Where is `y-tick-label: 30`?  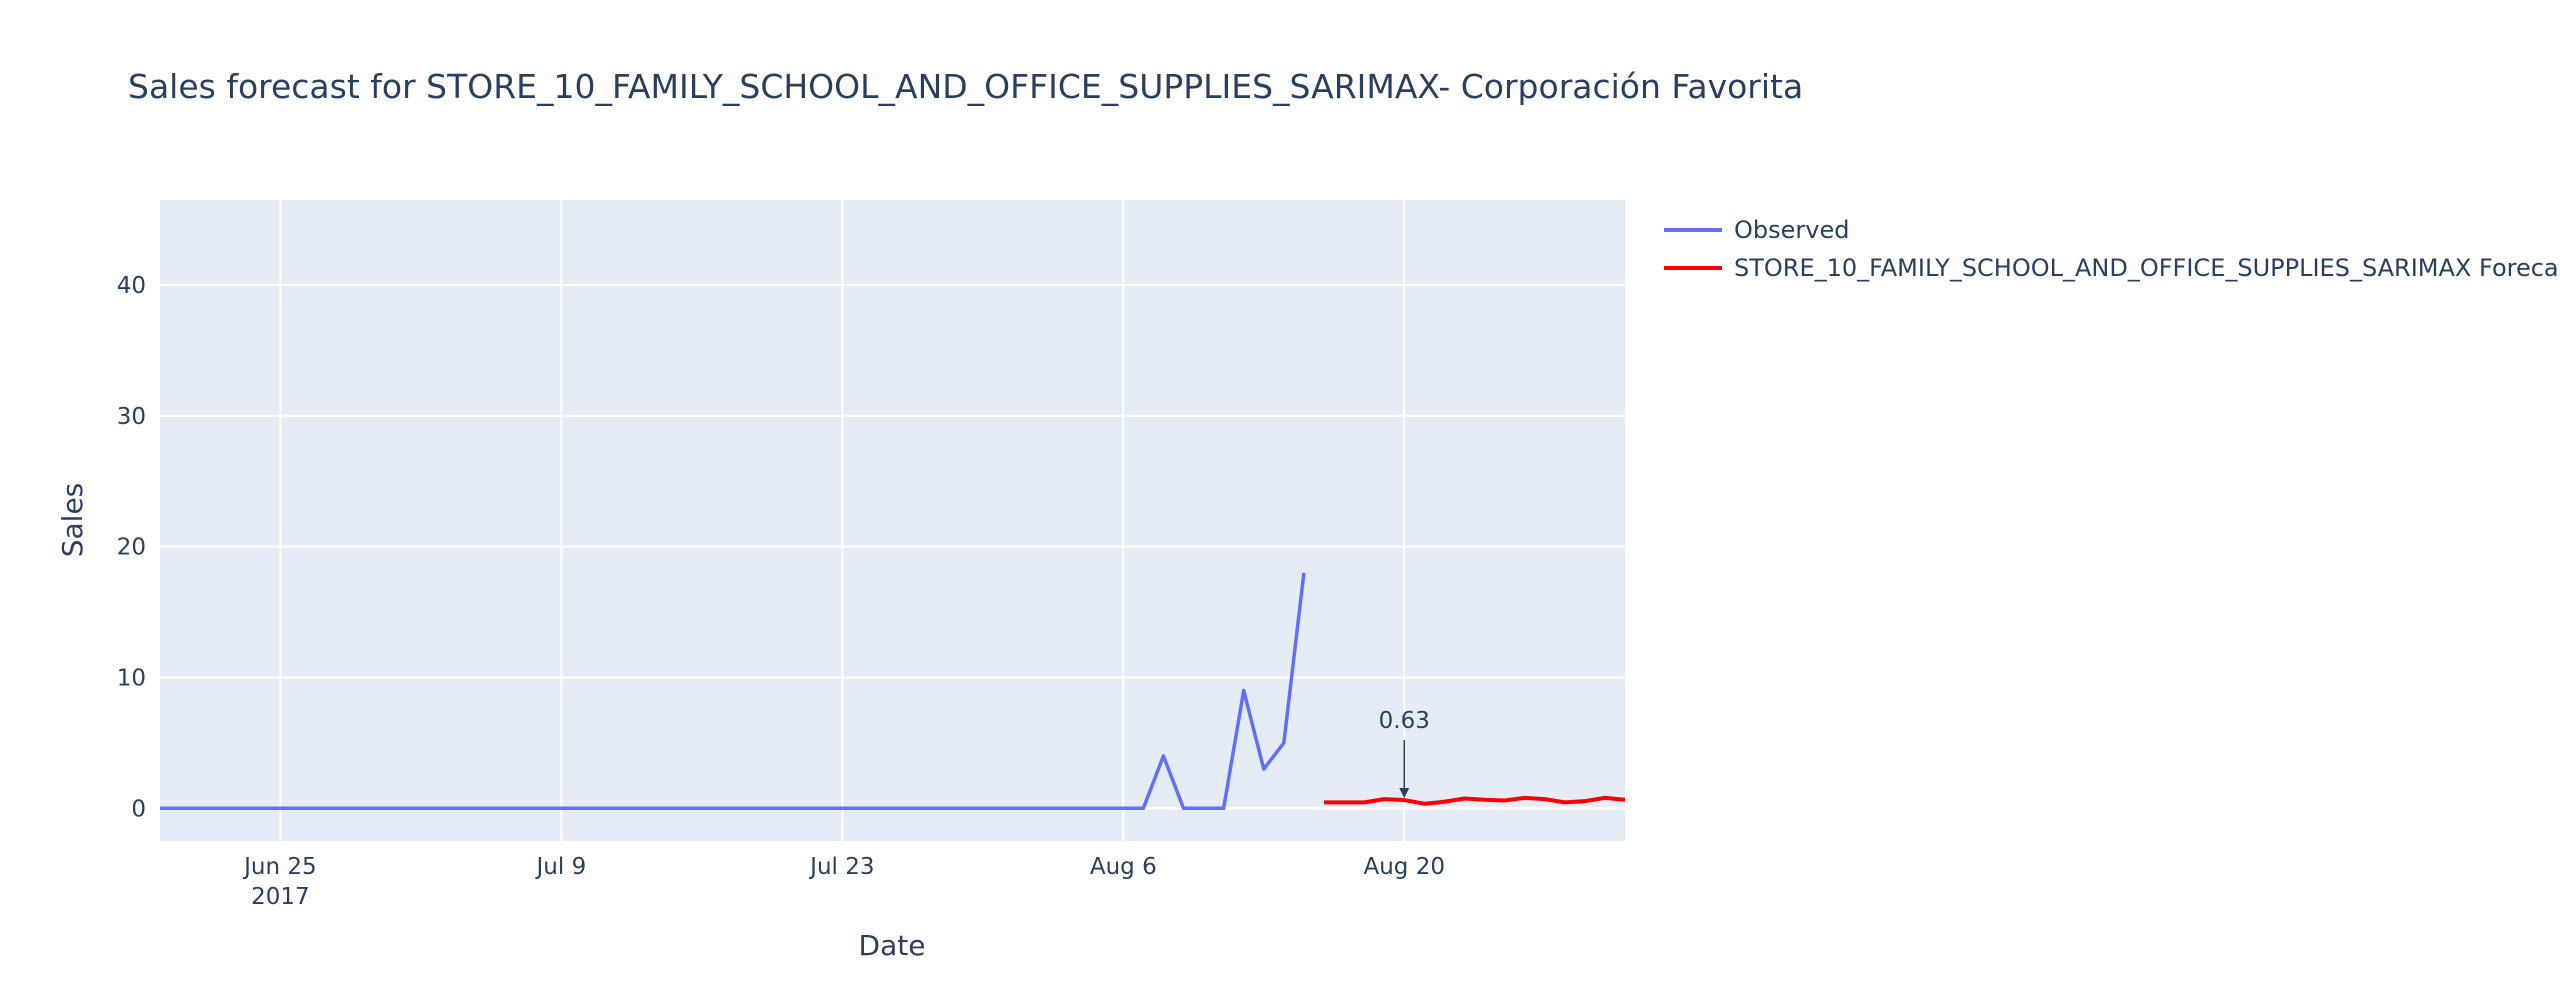
y-tick-label: 30 is located at coordinates (131, 417).